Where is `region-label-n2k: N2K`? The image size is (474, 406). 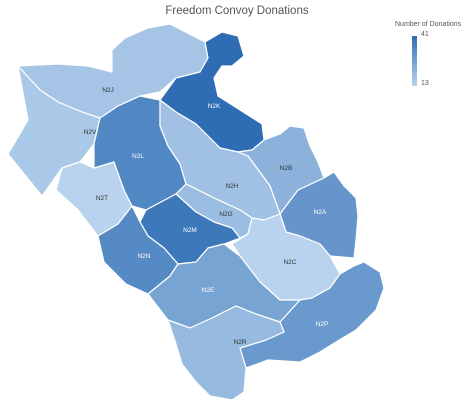 region-label-n2k: N2K is located at coordinates (214, 106).